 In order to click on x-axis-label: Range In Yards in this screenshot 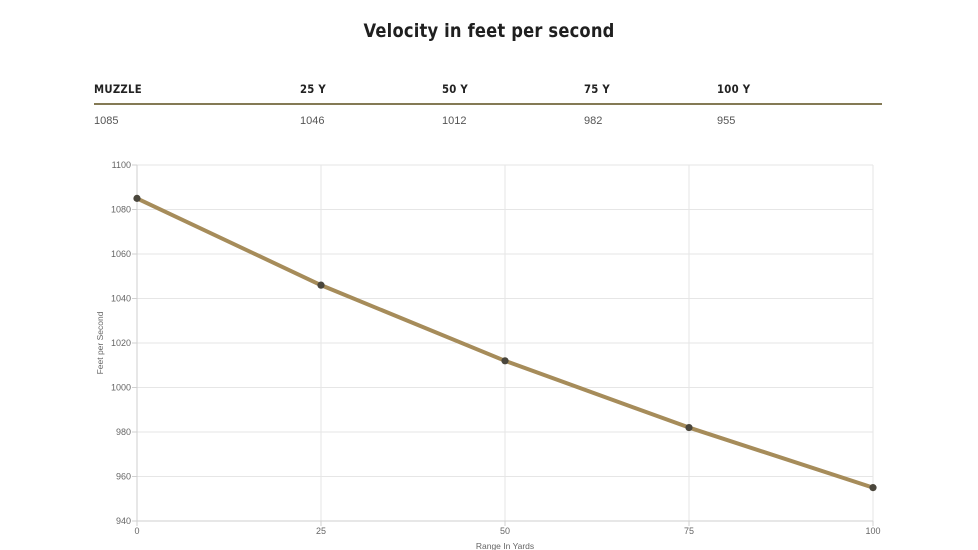, I will do `click(505, 545)`.